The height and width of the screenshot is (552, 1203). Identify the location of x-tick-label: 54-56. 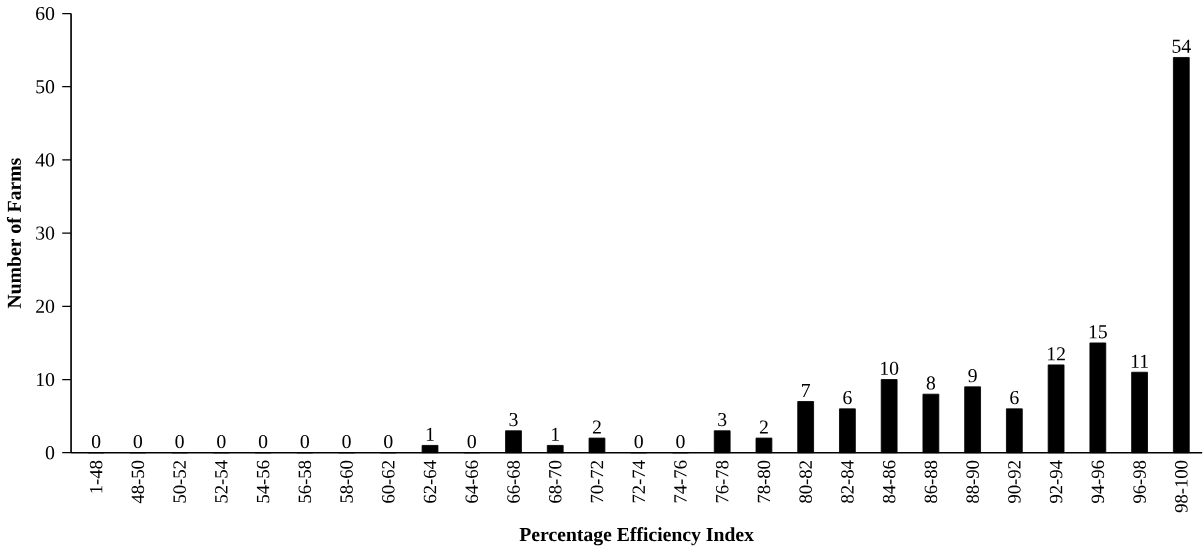
(263, 481).